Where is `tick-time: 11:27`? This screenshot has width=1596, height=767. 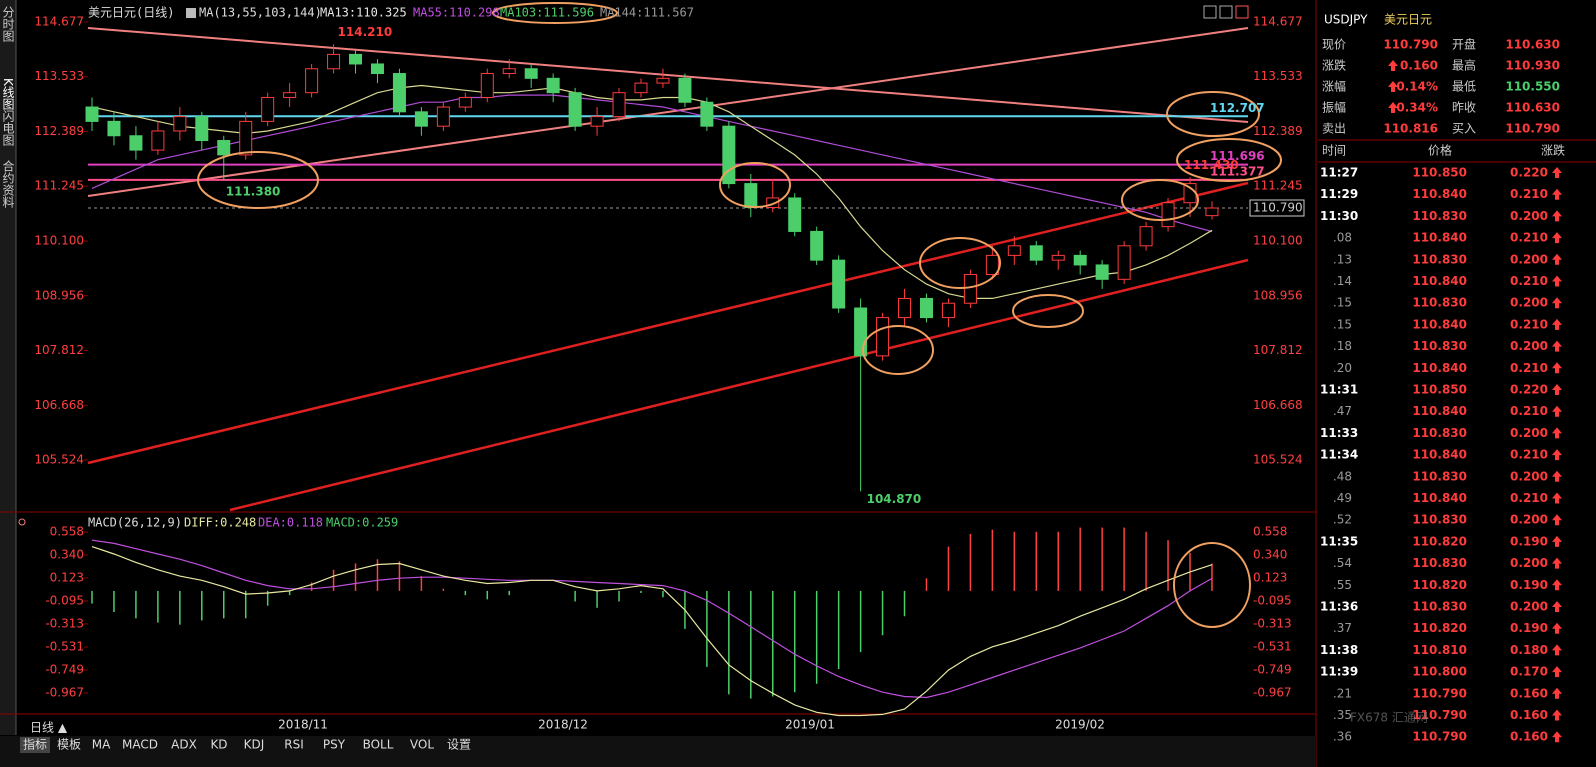
tick-time: 11:27 is located at coordinates (1339, 173).